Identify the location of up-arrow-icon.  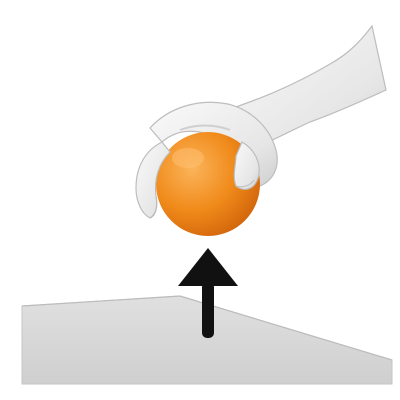
(208, 293).